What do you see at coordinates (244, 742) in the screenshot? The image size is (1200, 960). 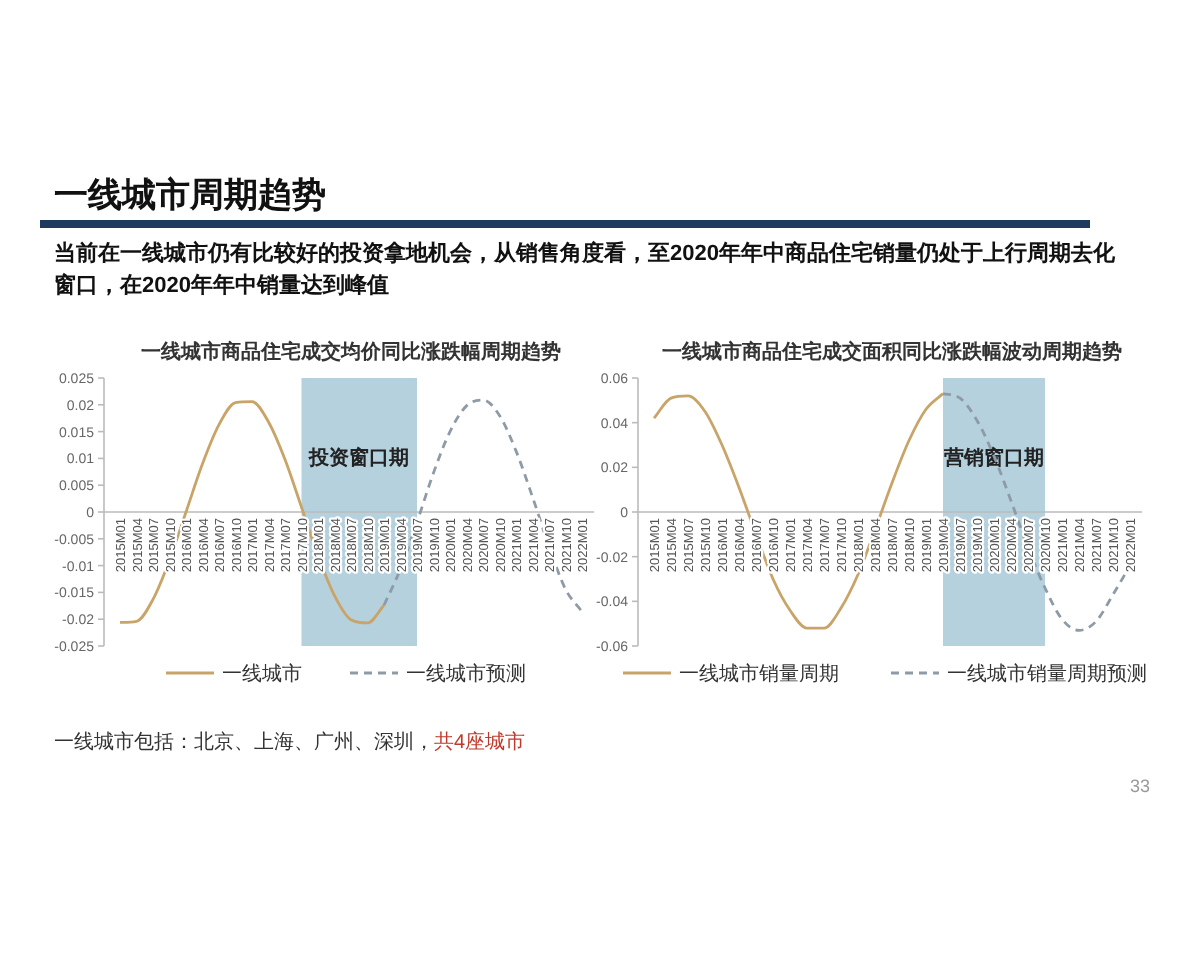 I see `text: 一线城市包括：北京、上海、广州、深圳，` at bounding box center [244, 742].